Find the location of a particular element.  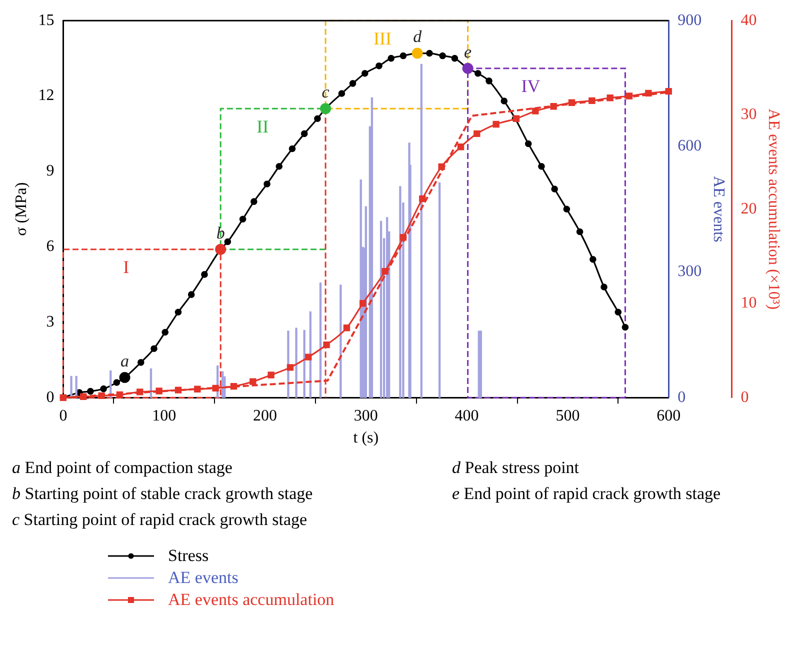

y-tick-label: 6 is located at coordinates (50, 247).